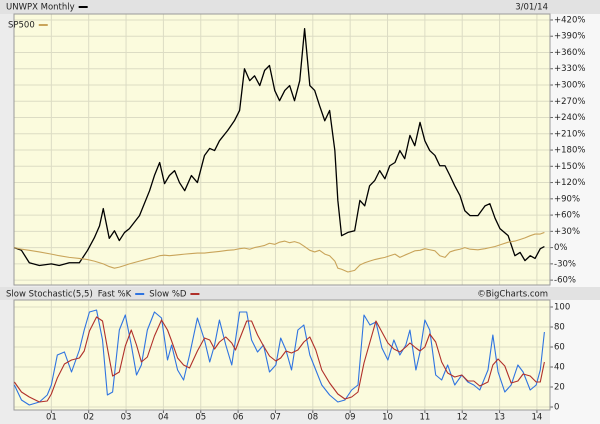  What do you see at coordinates (567, 216) in the screenshot?
I see `y-tick-label: +60%` at bounding box center [567, 216].